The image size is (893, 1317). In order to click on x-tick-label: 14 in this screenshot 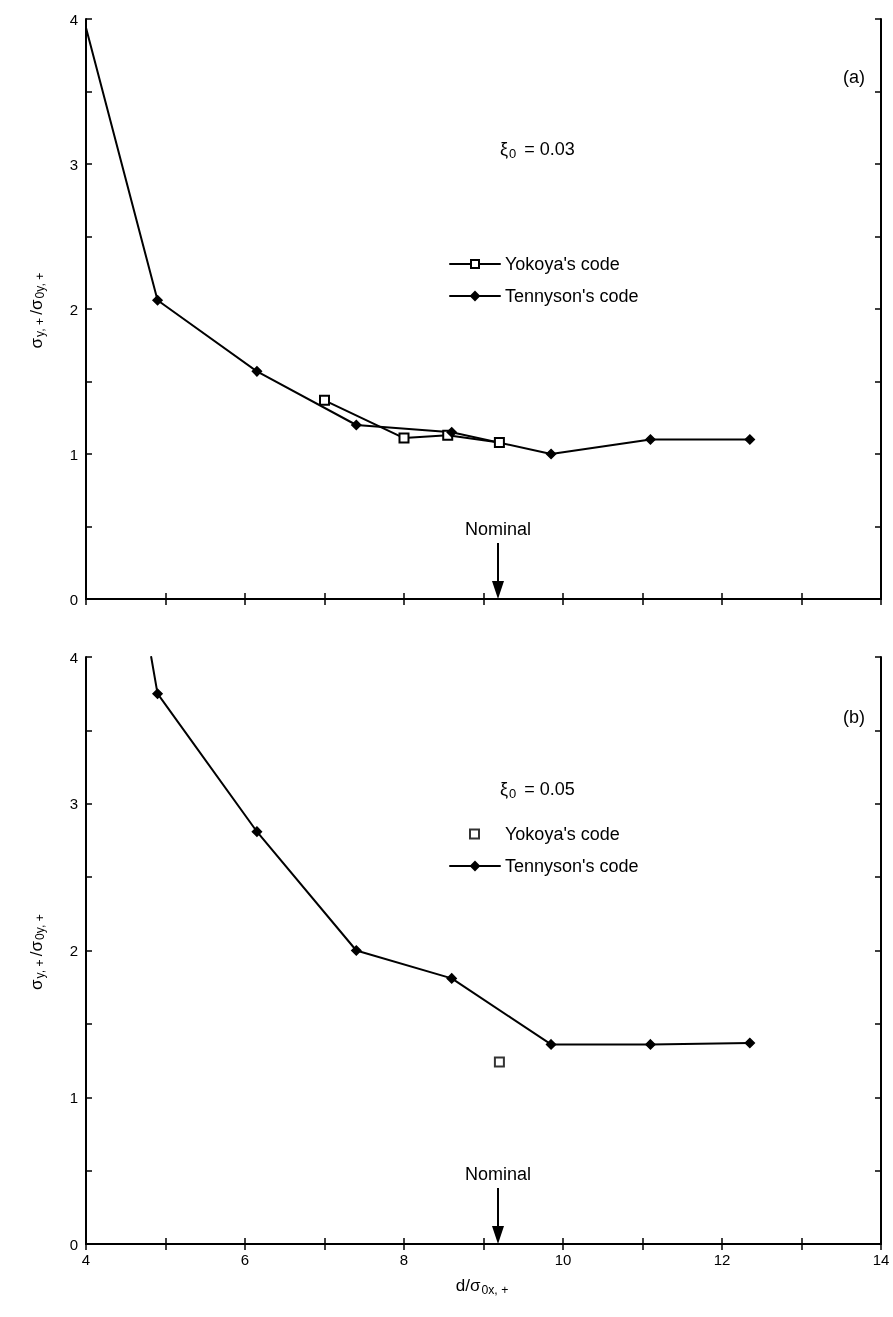, I will do `click(881, 1259)`.